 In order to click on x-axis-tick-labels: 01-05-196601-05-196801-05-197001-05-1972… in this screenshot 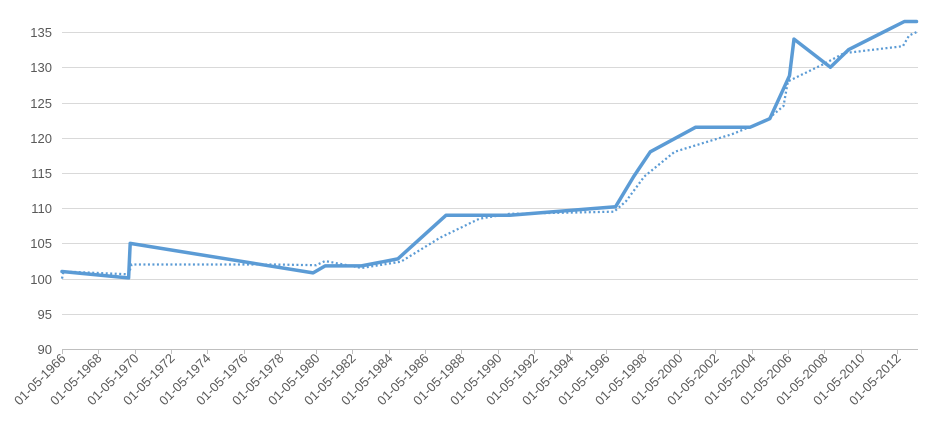, I will do `click(457, 380)`.